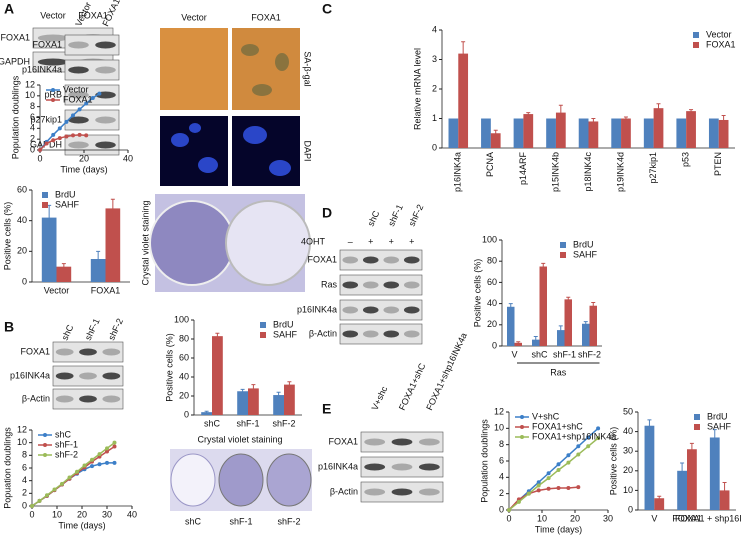  What do you see at coordinates (477, 293) in the screenshot?
I see `y-axis-label: Positive cells (%)` at bounding box center [477, 293].